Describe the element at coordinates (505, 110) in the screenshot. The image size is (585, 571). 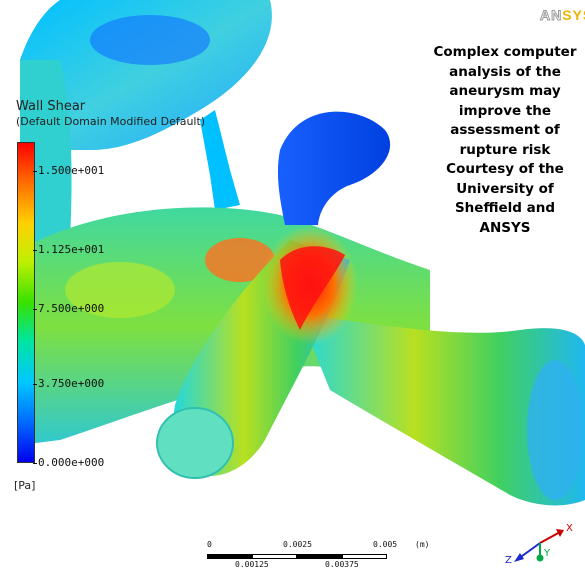
I see `caption-line: improve the` at that location.